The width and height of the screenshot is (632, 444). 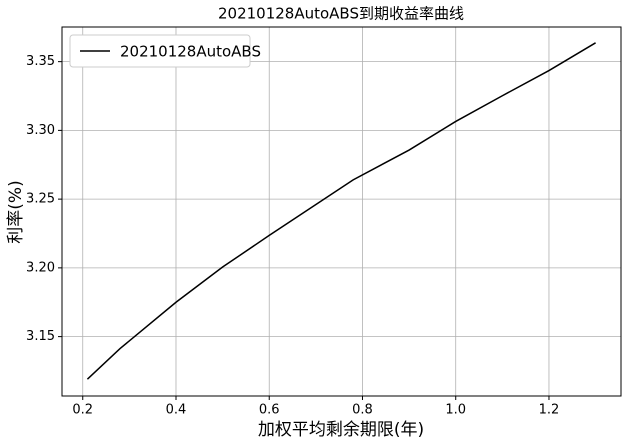 What do you see at coordinates (40, 130) in the screenshot?
I see `y-tick-label: 3.30` at bounding box center [40, 130].